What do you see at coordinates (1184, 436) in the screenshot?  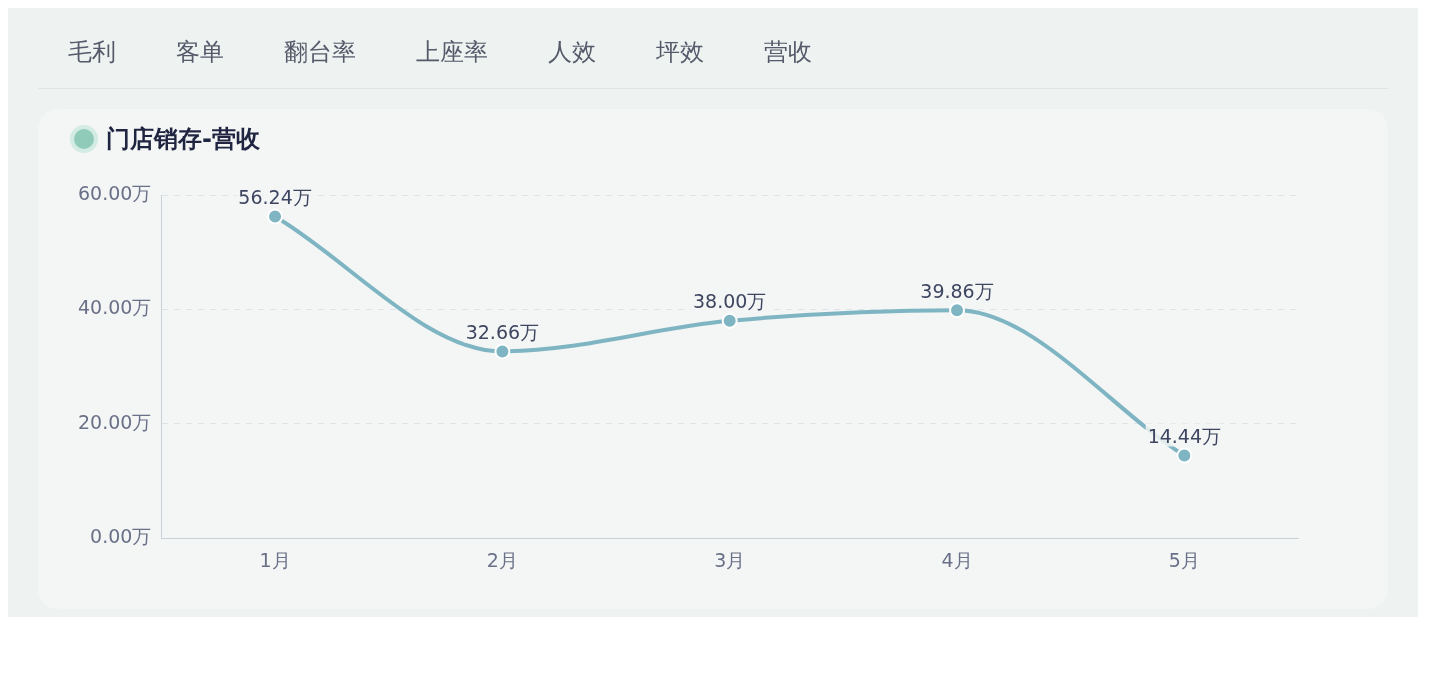 I see `data-label: 14.44万` at bounding box center [1184, 436].